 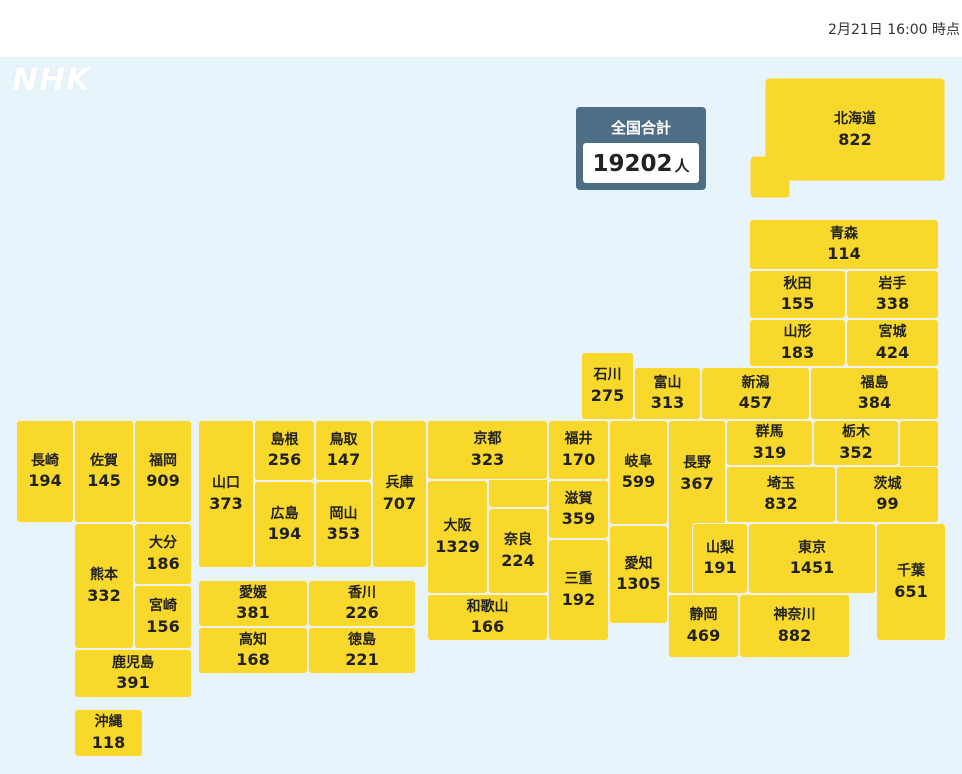 I want to click on pref-name: 群馬, so click(x=769, y=432).